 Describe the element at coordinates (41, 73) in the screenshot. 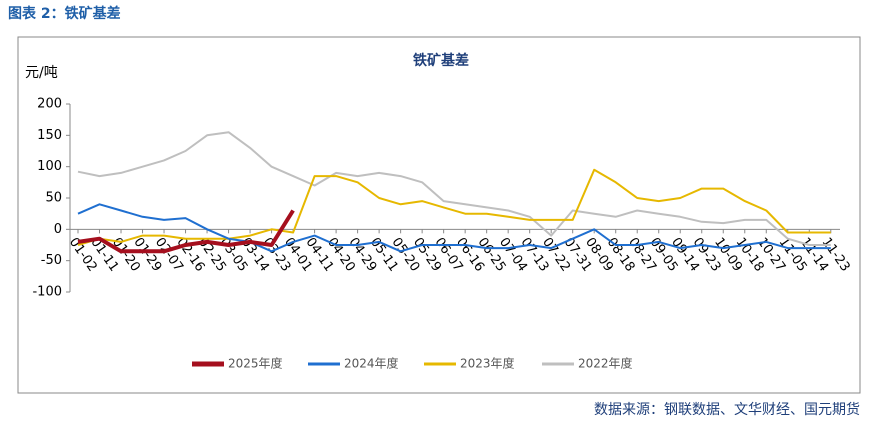

I see `y-axis-label: 元/吨` at that location.